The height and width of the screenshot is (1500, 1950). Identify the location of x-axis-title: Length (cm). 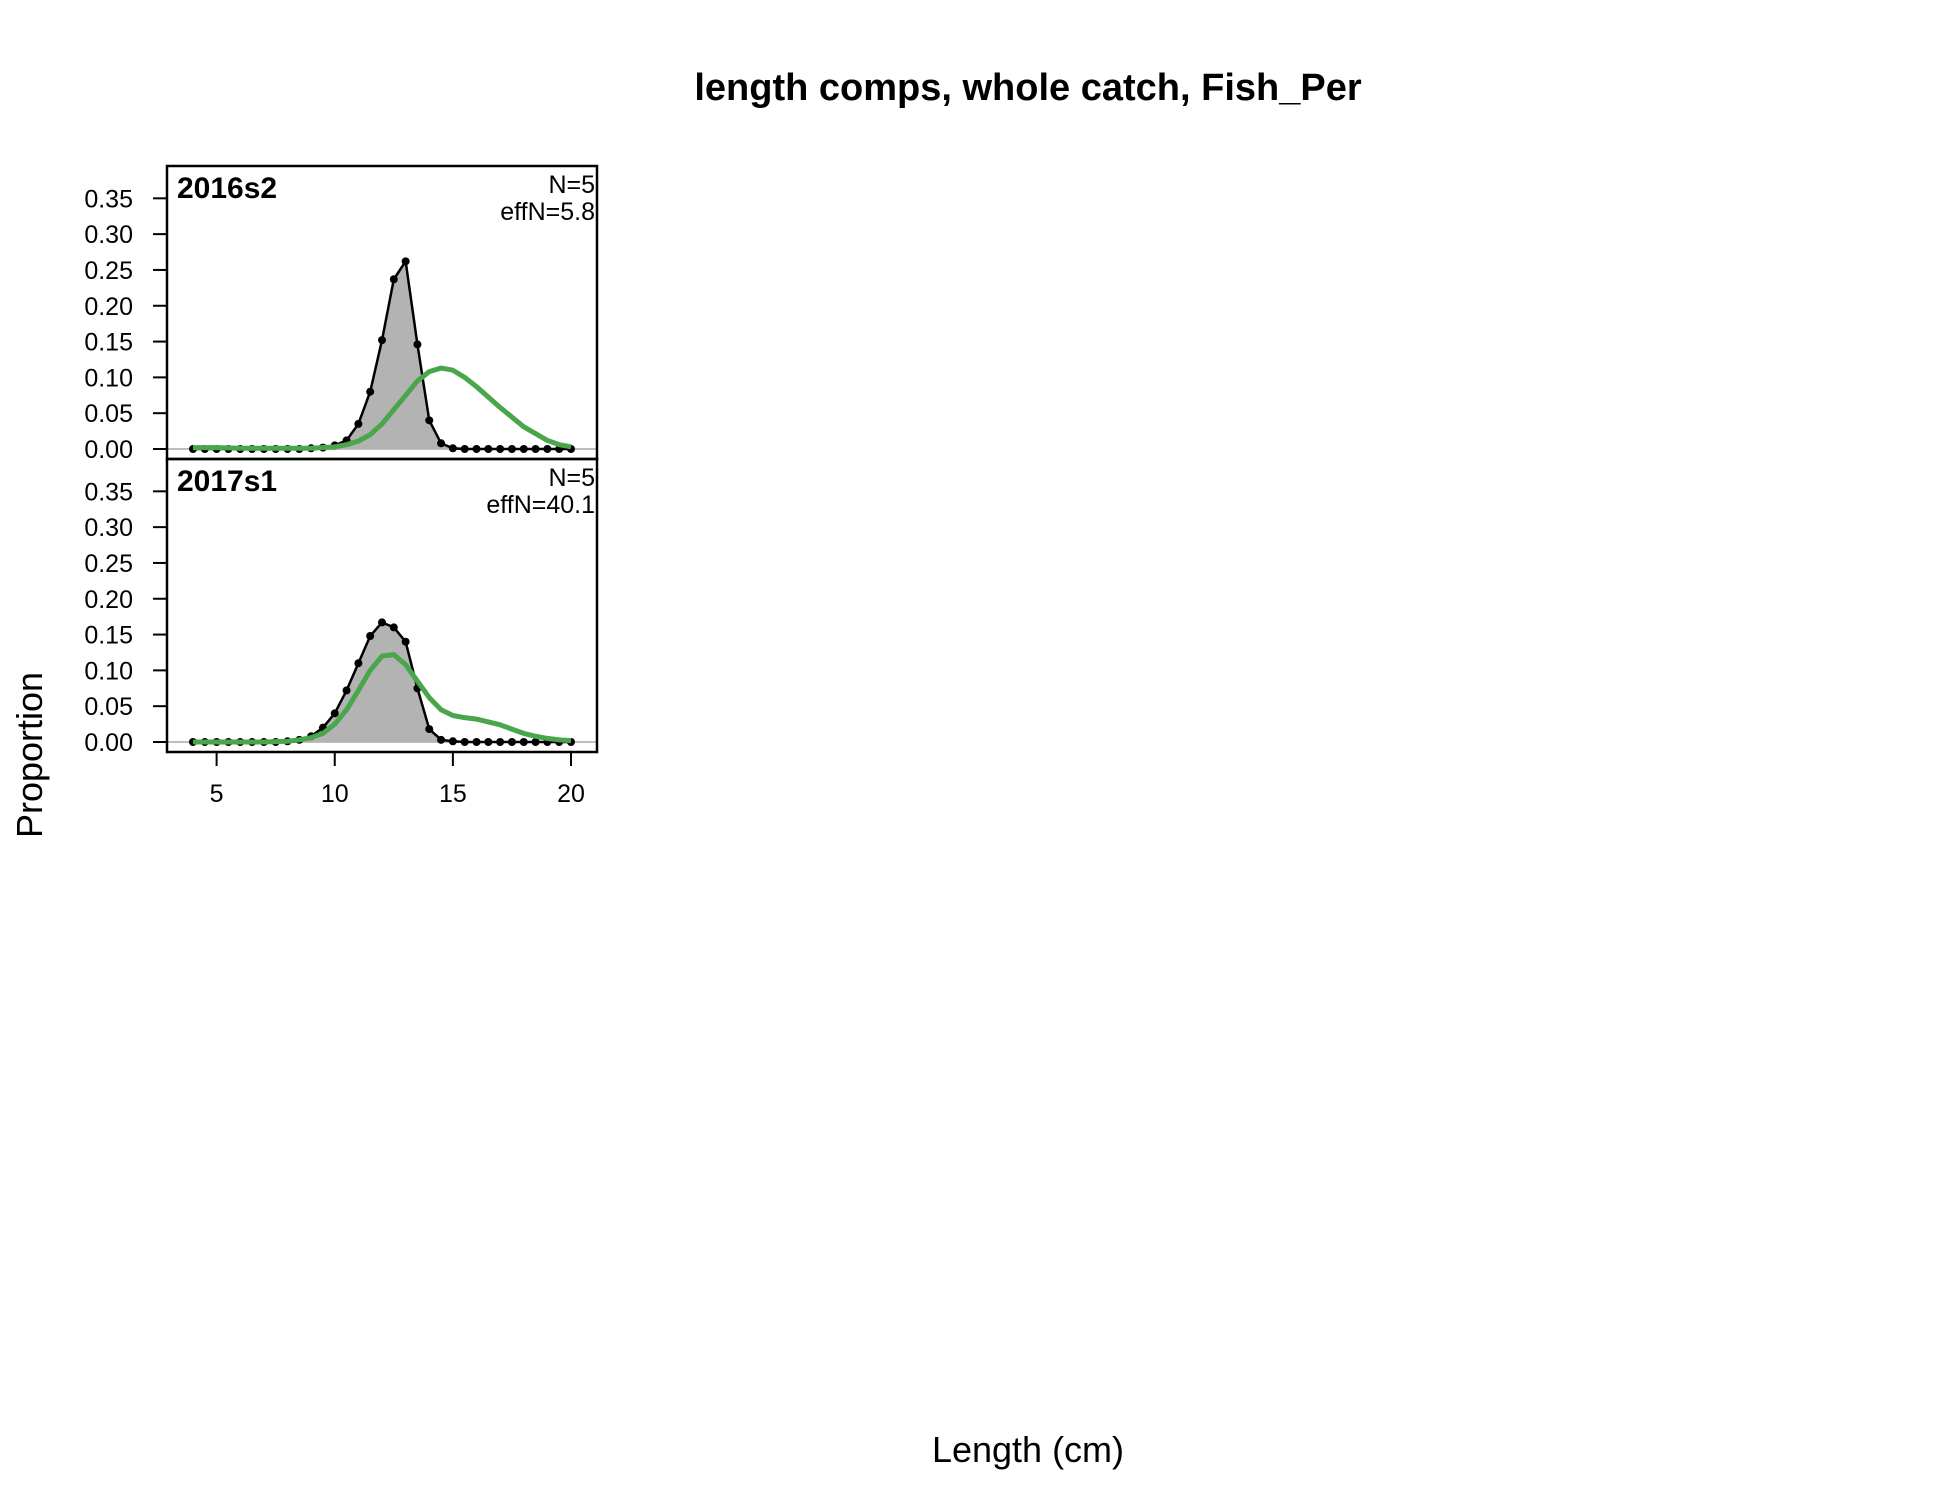
(1028, 1449).